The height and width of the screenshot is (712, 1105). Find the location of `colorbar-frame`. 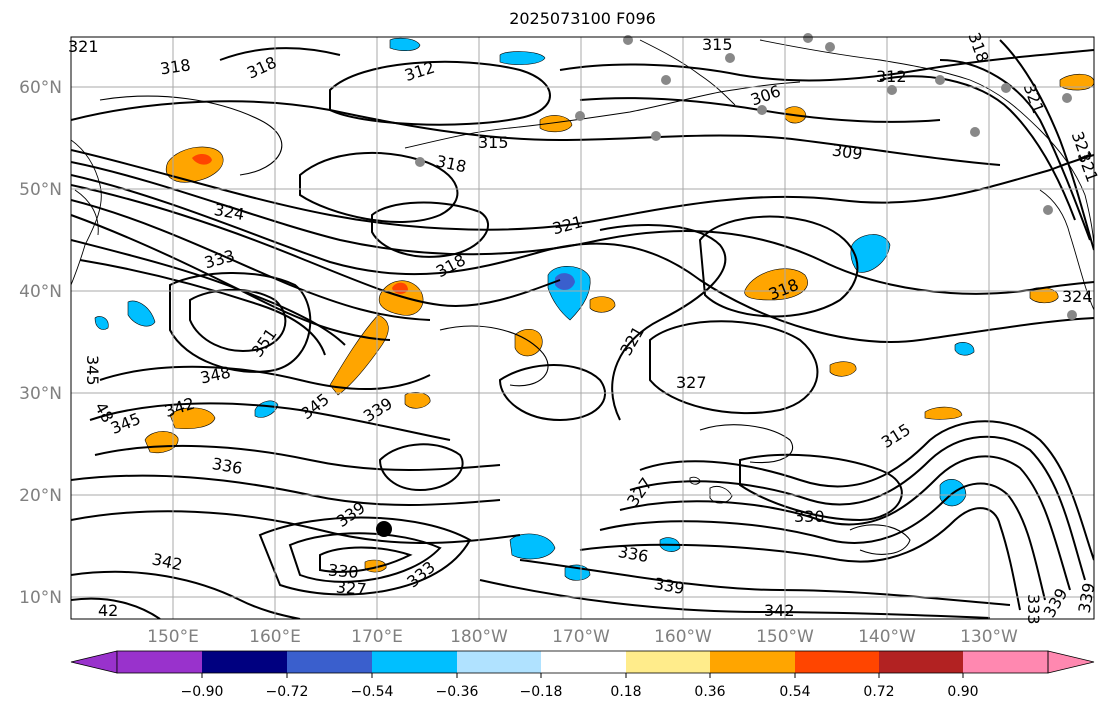

colorbar-frame is located at coordinates (582, 662).